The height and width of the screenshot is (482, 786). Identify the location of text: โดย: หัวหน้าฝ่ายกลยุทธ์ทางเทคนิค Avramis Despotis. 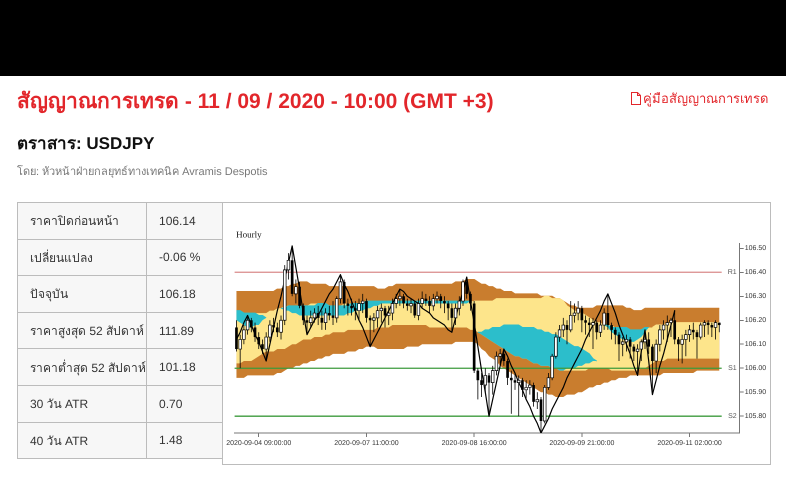
(142, 172).